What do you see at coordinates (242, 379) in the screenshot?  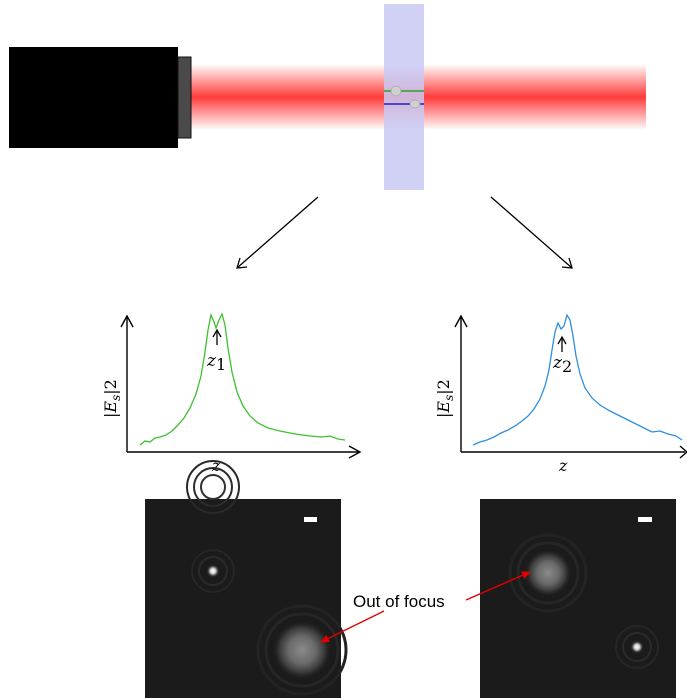 I see `left-plot-curve` at bounding box center [242, 379].